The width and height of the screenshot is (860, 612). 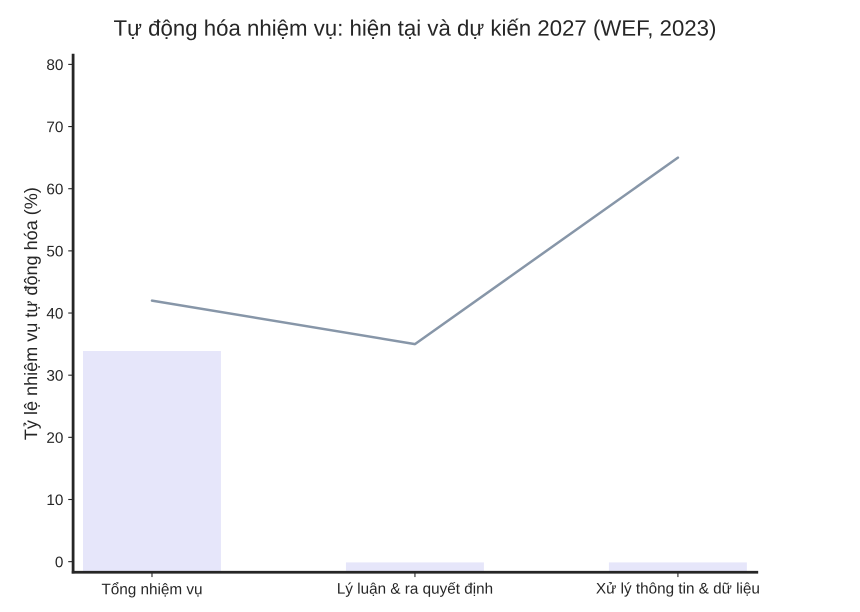 What do you see at coordinates (55, 438) in the screenshot?
I see `y-tick-label: 20` at bounding box center [55, 438].